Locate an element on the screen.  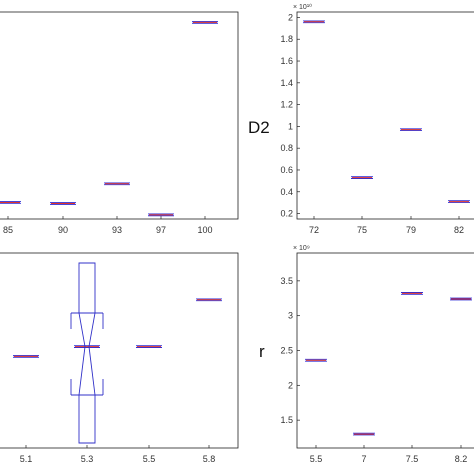
x-tick-label: 72 is located at coordinates (314, 230).